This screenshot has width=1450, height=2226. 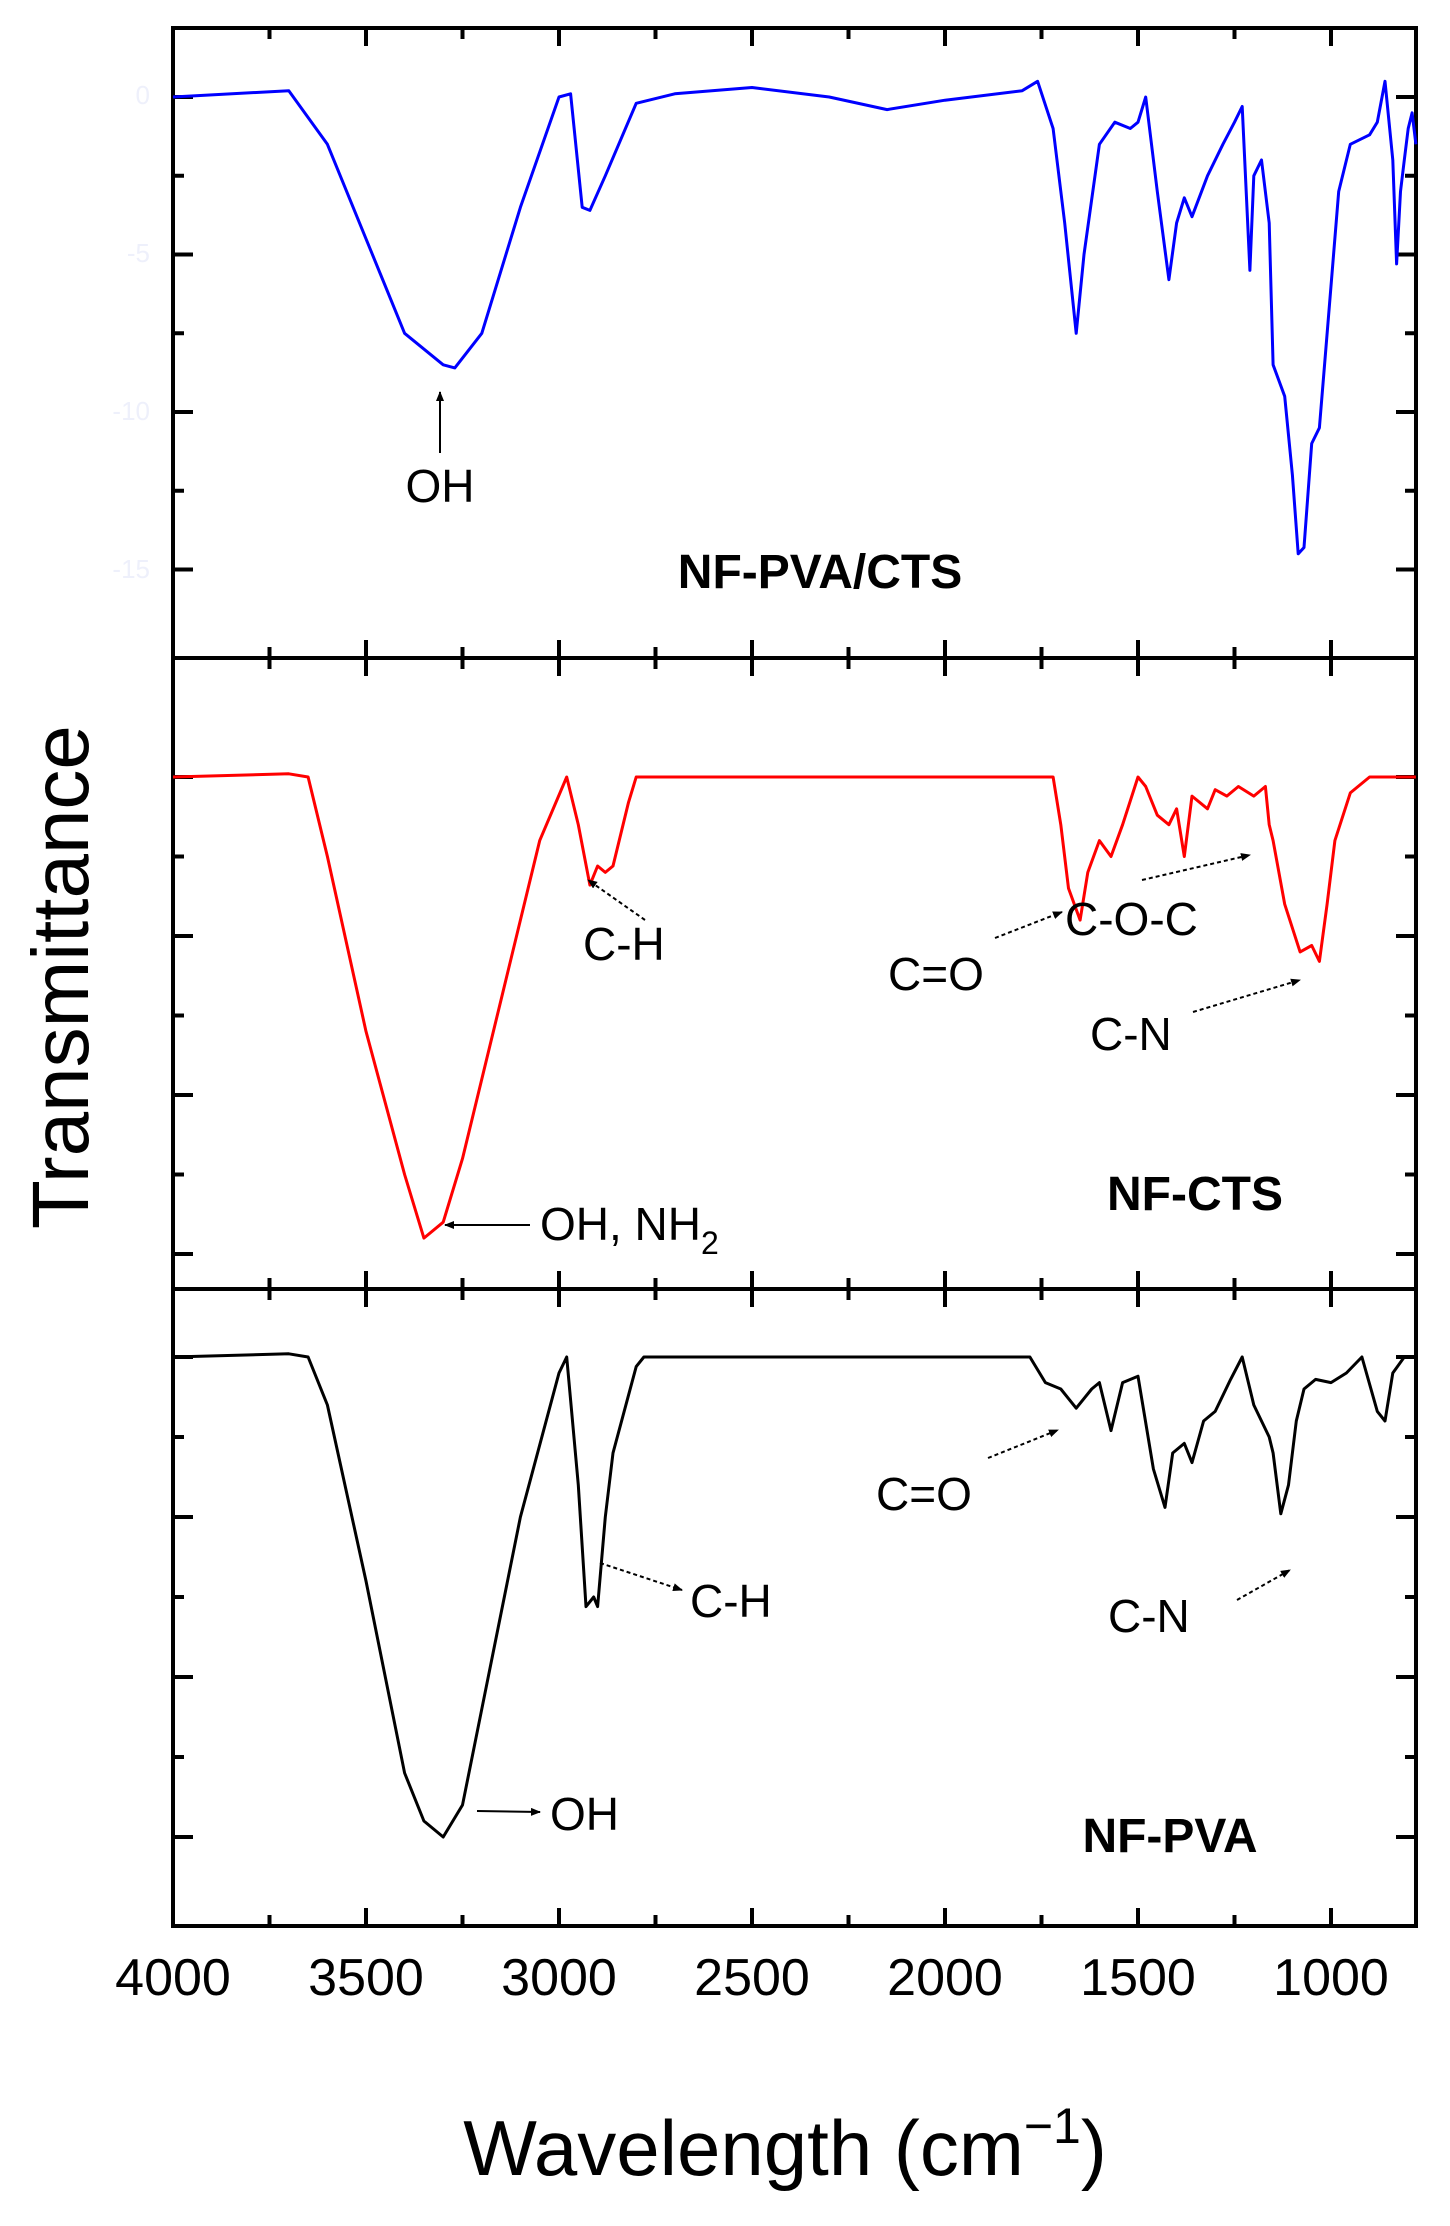 I want to click on panel-label-nf-cts: NF-CTS, so click(x=1195, y=1194).